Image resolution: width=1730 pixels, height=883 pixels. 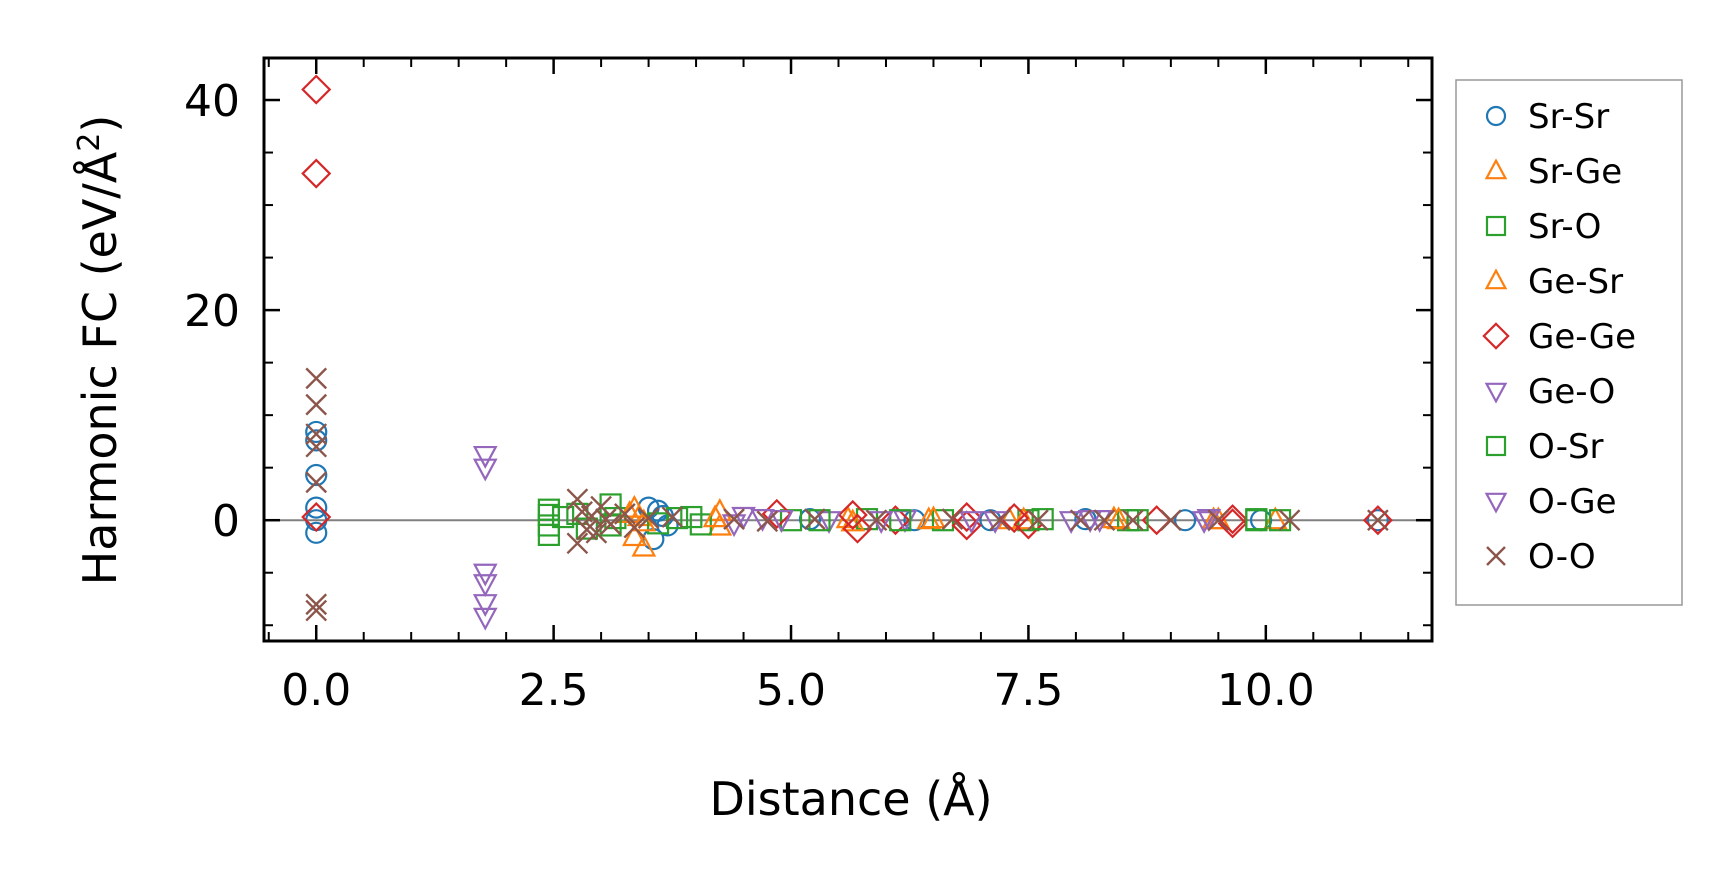 I want to click on legend-item-o-ge: O-Ge, so click(x=1550, y=502).